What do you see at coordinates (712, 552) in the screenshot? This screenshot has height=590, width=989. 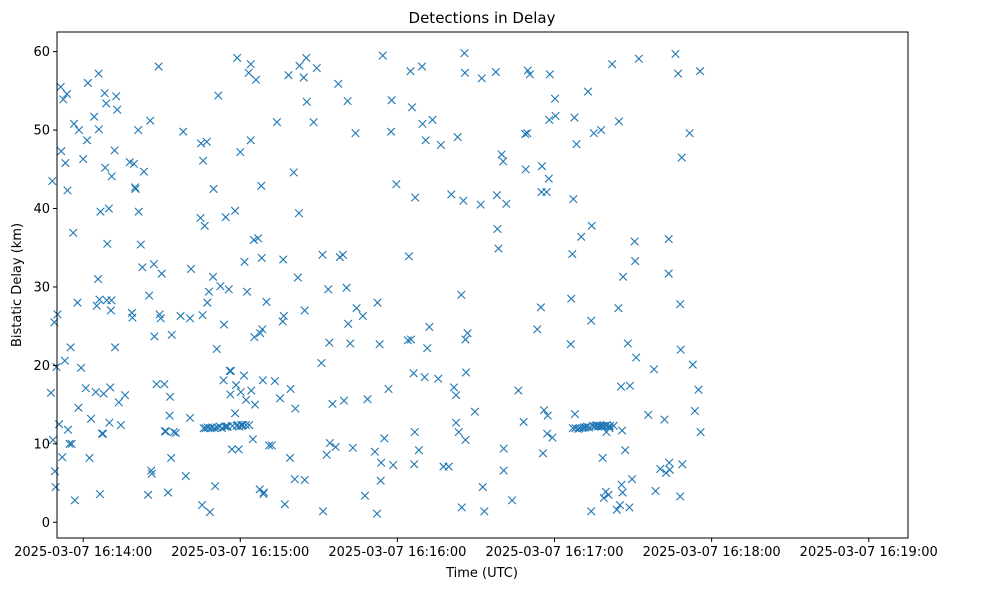 I see `x-tick-label: 2025-03-07 16:18:00` at bounding box center [712, 552].